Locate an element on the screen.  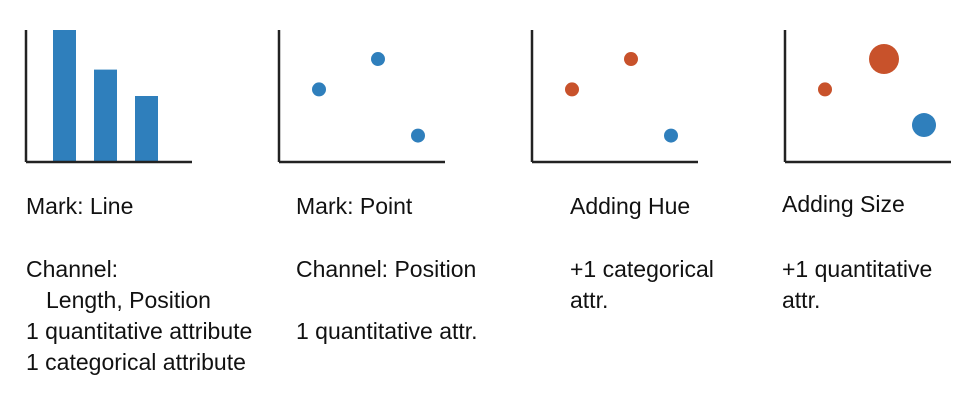
attribute-line: 1 categorical attribute is located at coordinates (136, 362).